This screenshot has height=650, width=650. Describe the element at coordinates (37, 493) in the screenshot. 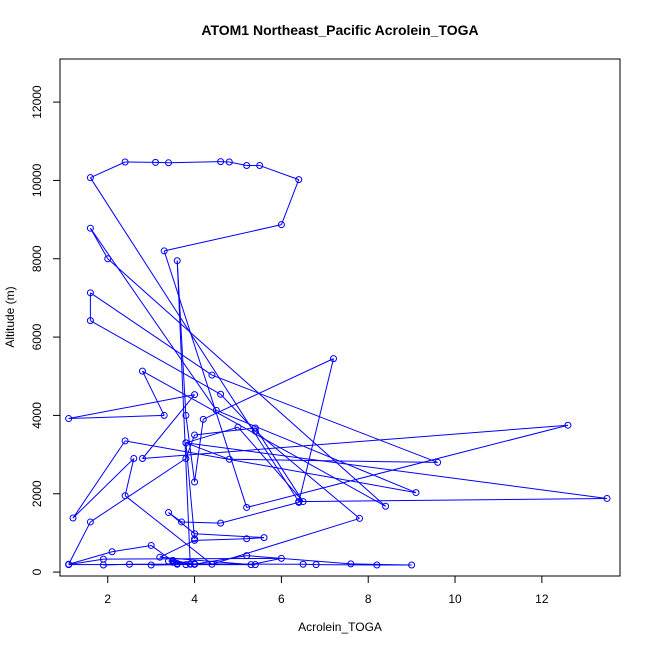

I see `y-tick-label: 2000` at that location.